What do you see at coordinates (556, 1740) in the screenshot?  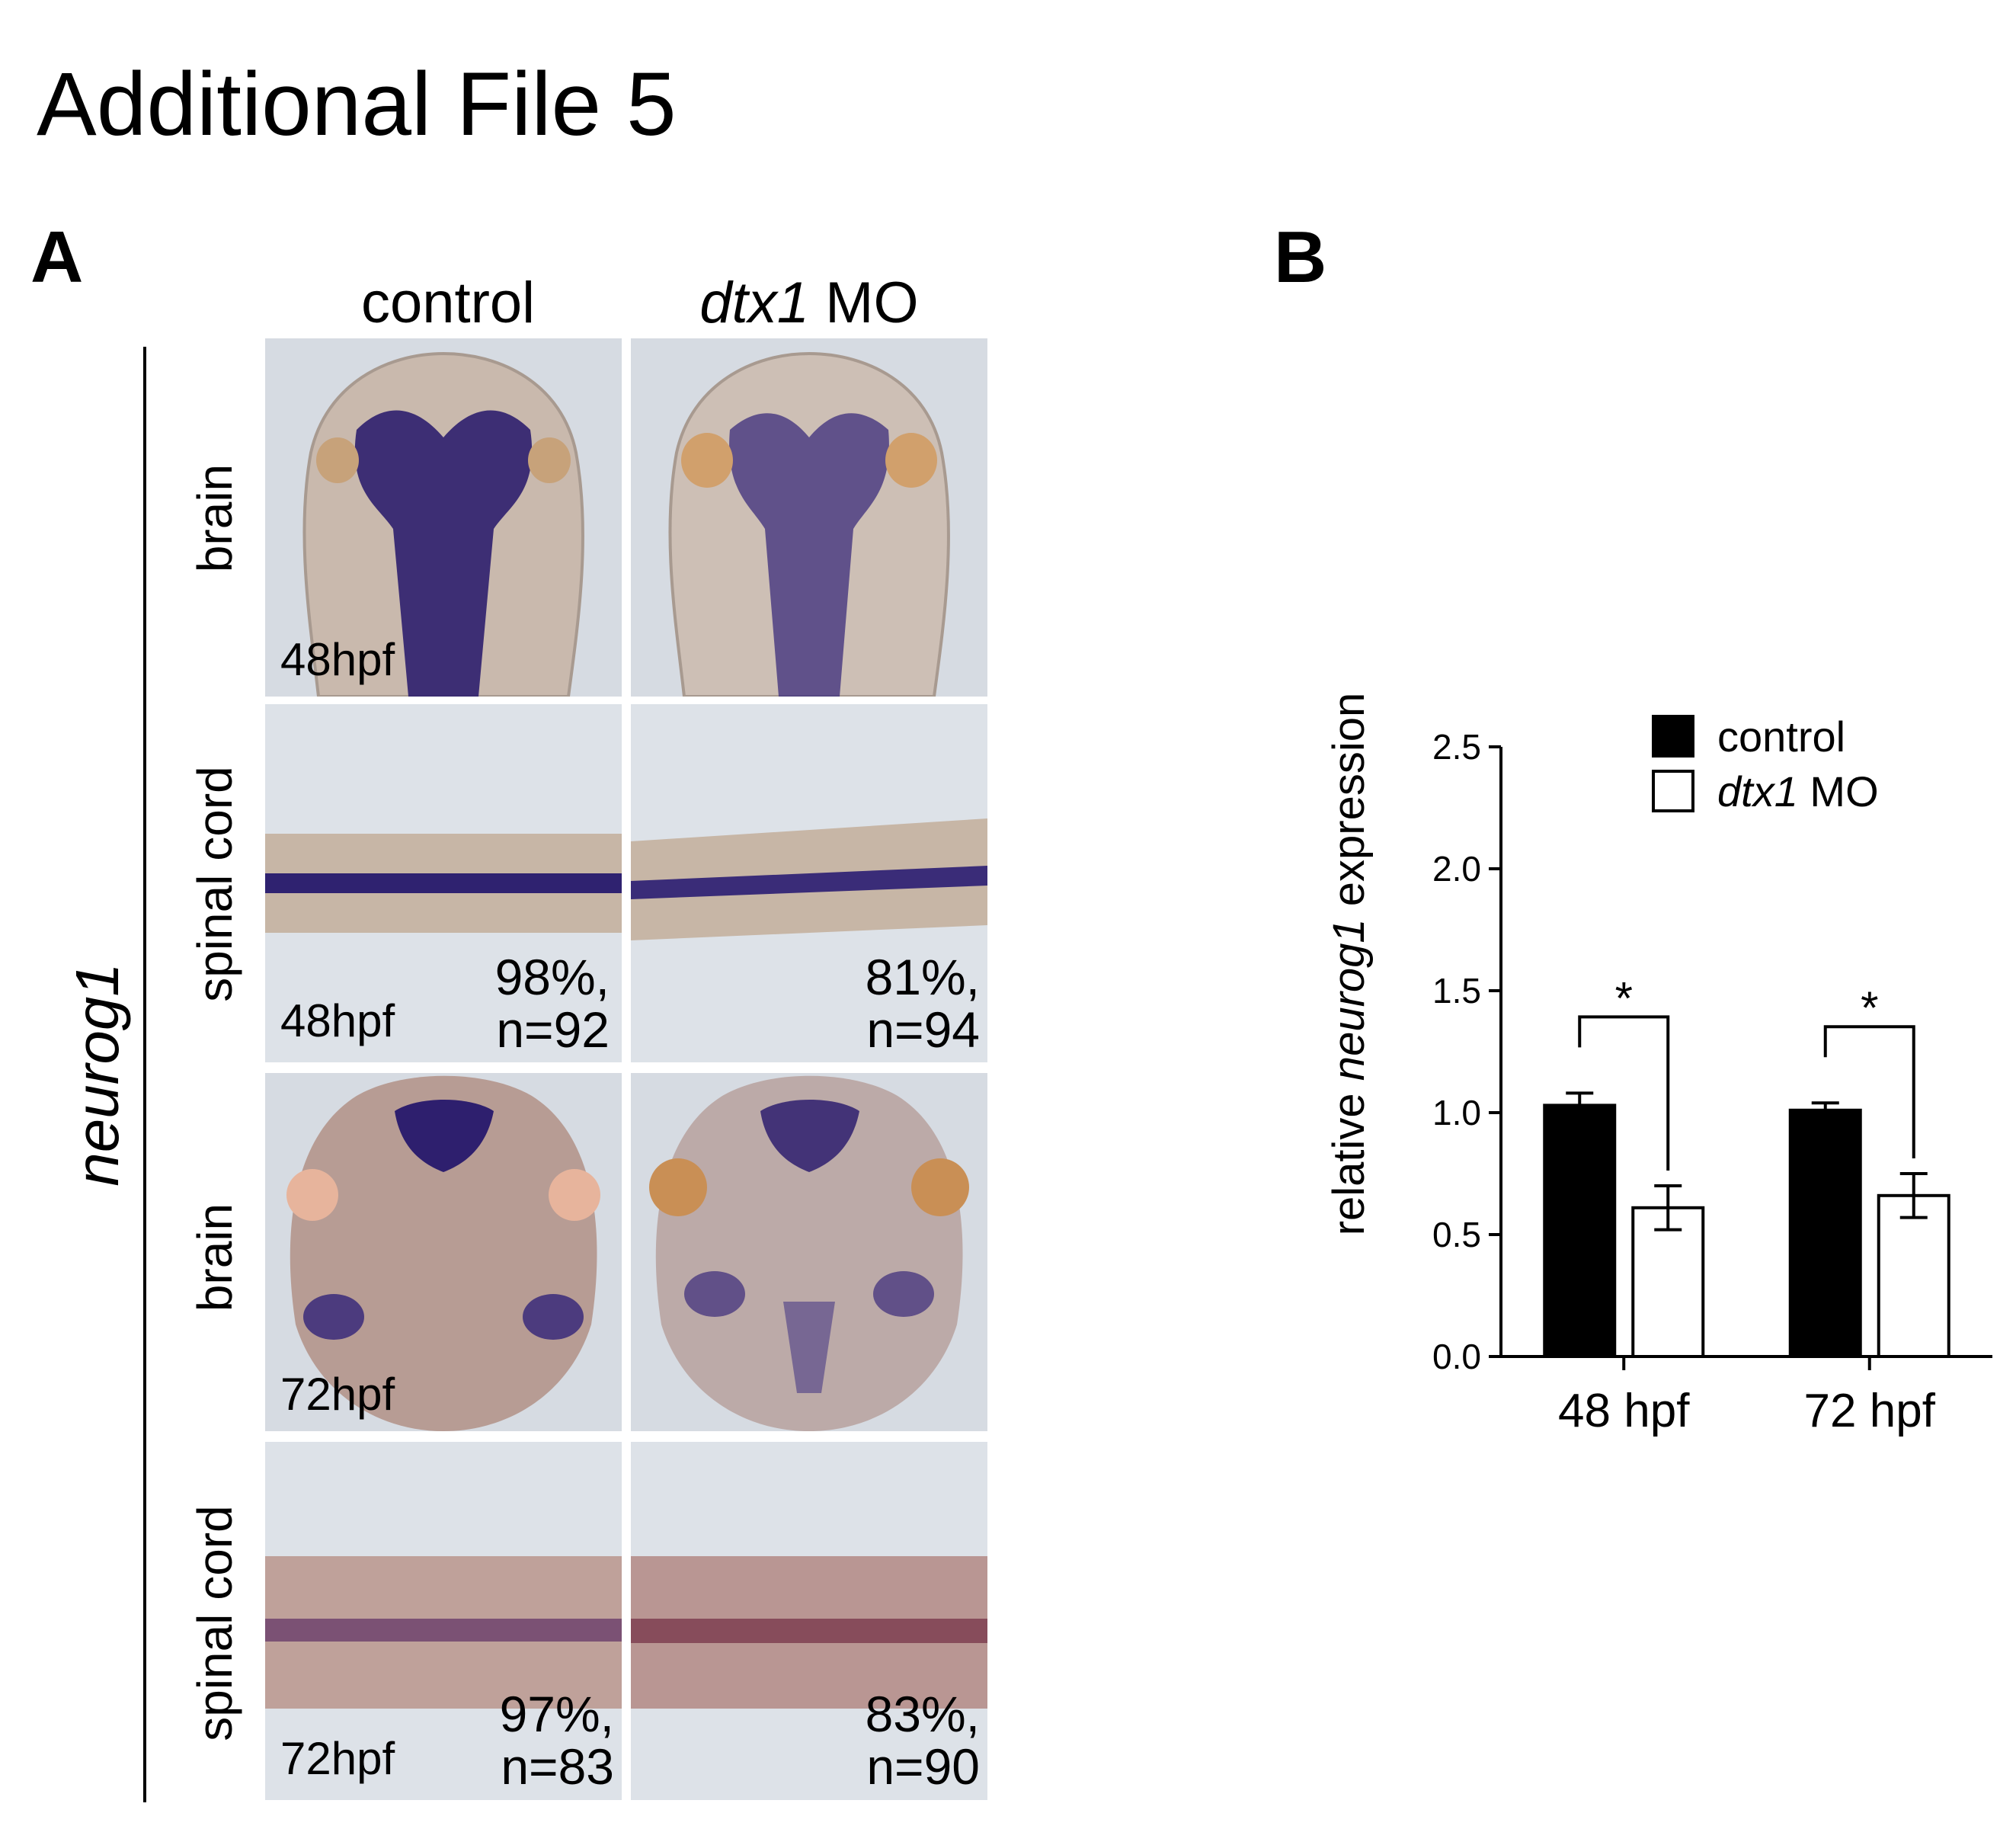 I see `stat-label: 97%, n=83` at bounding box center [556, 1740].